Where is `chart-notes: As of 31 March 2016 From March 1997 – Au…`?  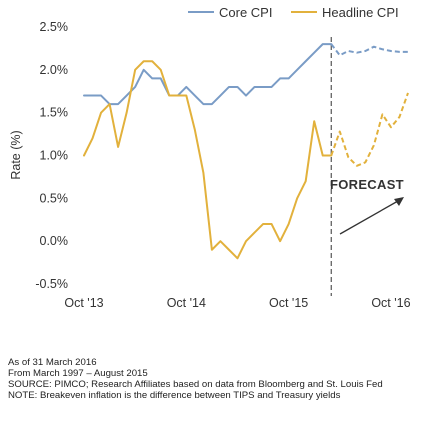 chart-notes: As of 31 March 2016 From March 1997 – Au… is located at coordinates (220, 379).